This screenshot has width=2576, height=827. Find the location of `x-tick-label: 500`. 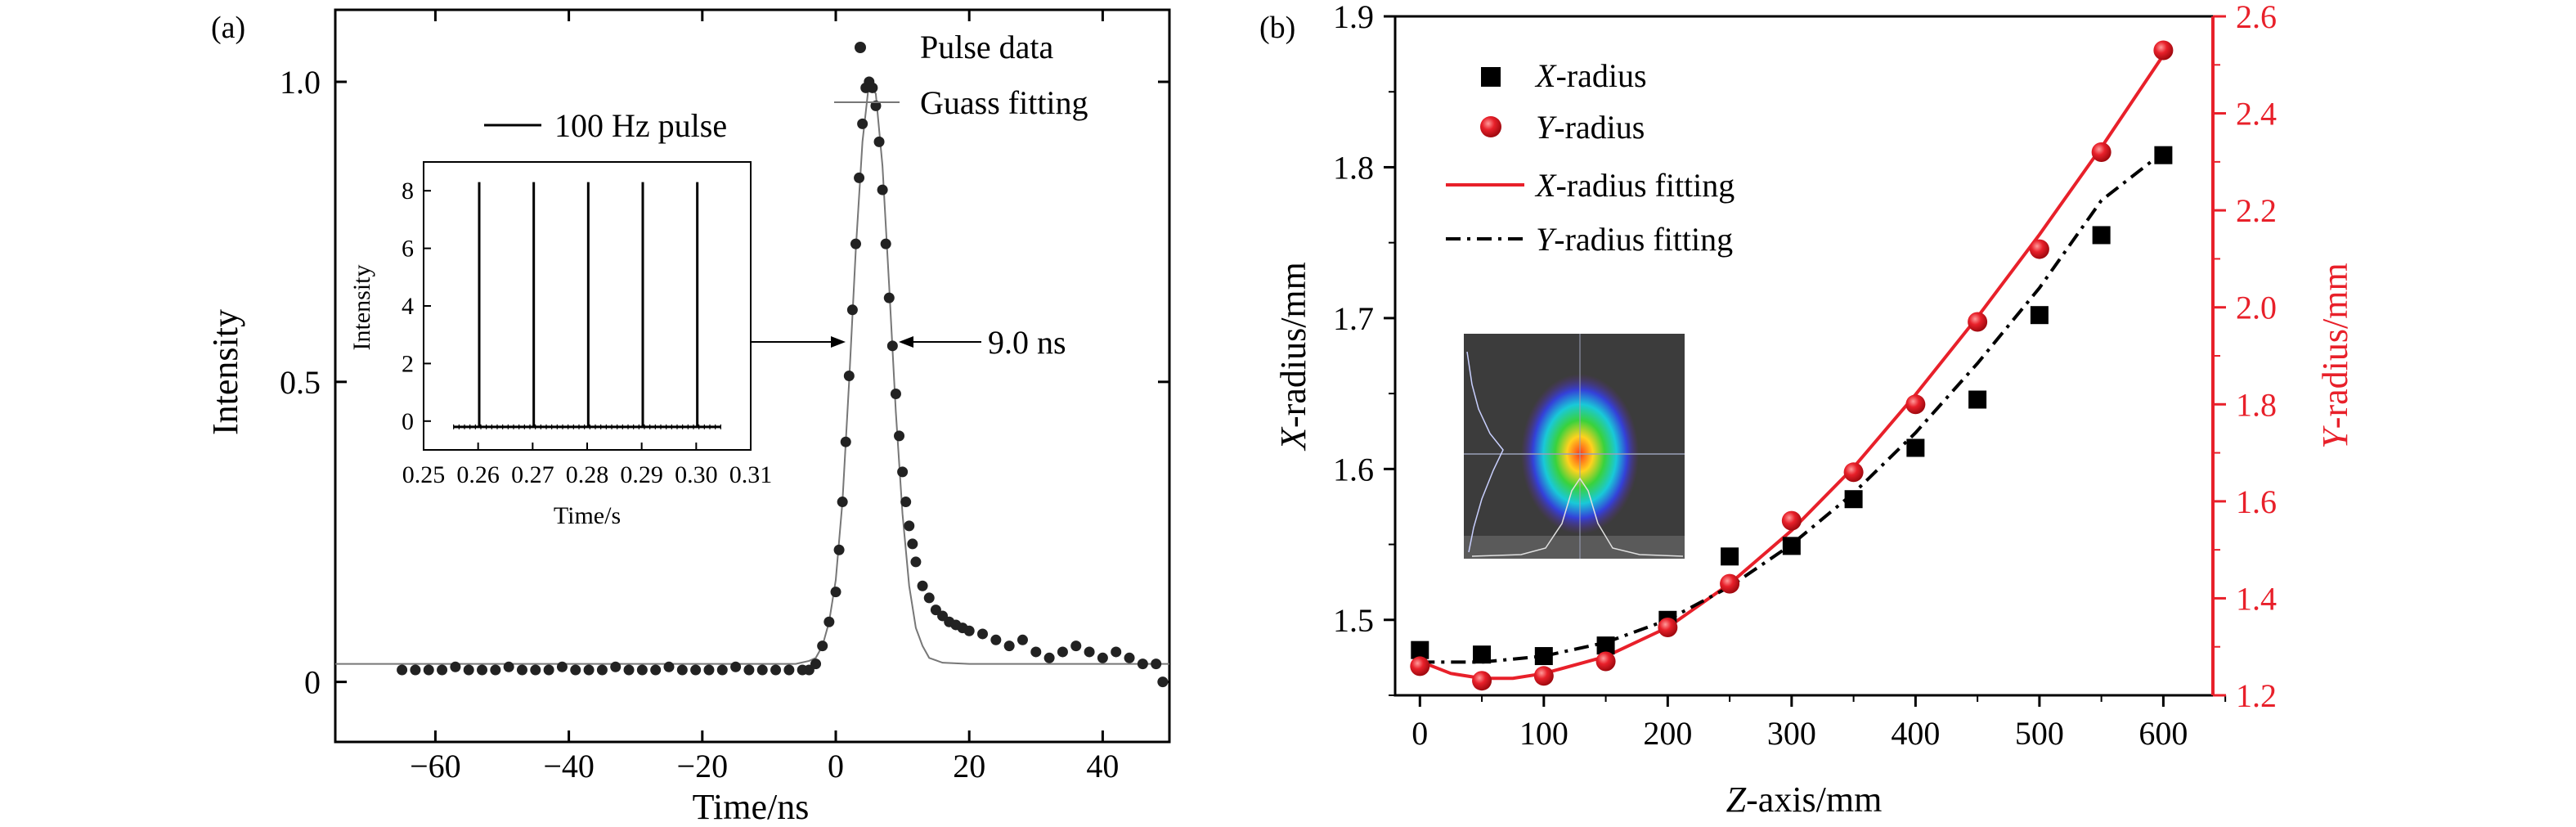

x-tick-label: 500 is located at coordinates (2039, 733).